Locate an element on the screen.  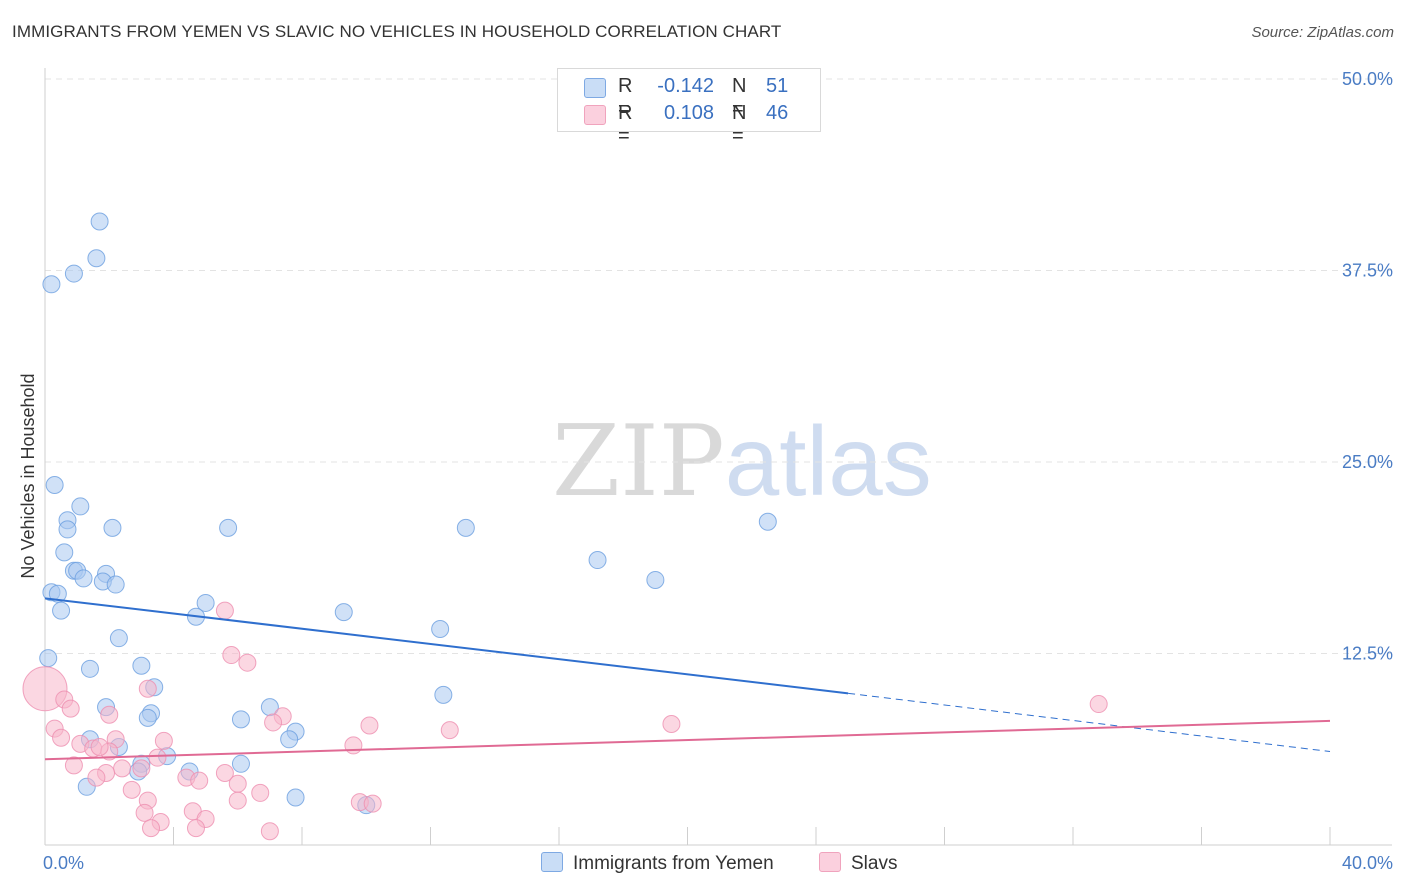
yemen-trend-extension is located at coordinates (1089, 722).